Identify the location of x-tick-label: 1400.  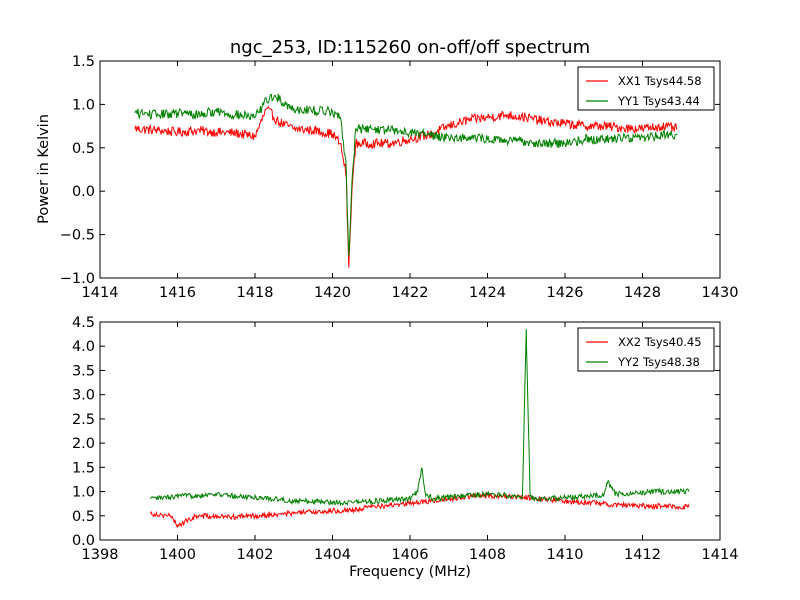
(177, 555).